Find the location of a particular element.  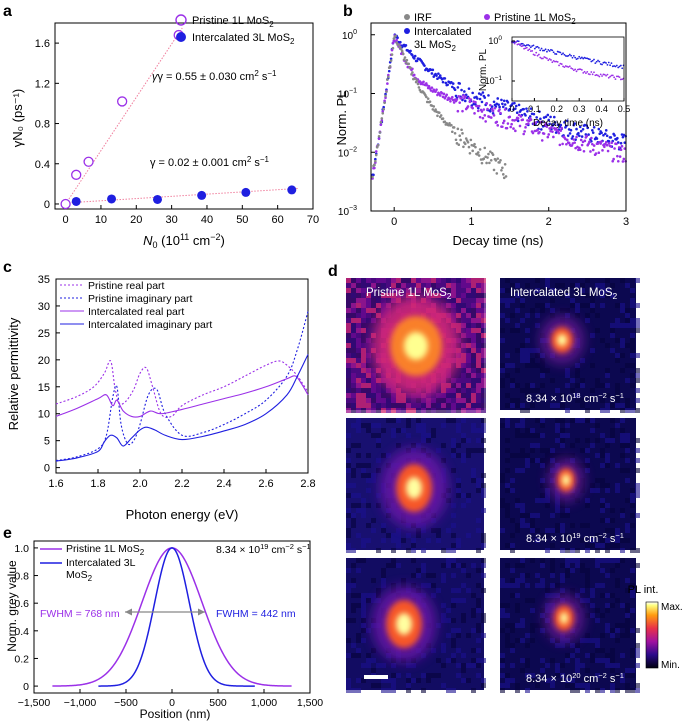

panel-a-legend: Pristine 1L MoS2 Intercalated 3L MoS2 is located at coordinates (235, 30).